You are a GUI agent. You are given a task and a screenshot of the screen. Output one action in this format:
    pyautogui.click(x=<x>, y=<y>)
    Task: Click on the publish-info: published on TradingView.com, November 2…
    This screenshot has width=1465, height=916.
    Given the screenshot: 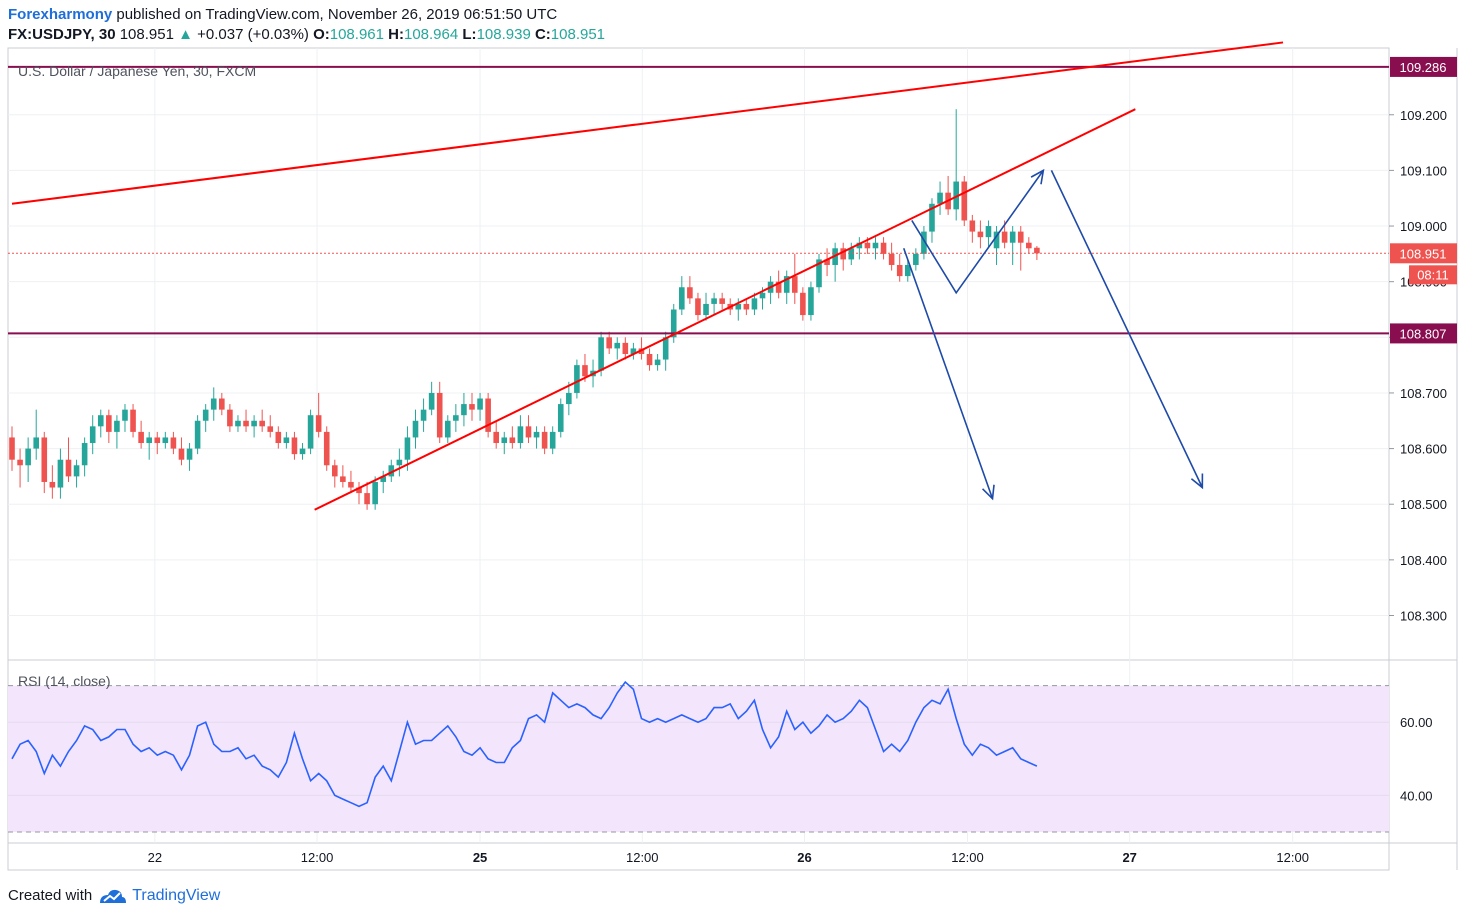 What is the action you would take?
    pyautogui.click(x=335, y=14)
    